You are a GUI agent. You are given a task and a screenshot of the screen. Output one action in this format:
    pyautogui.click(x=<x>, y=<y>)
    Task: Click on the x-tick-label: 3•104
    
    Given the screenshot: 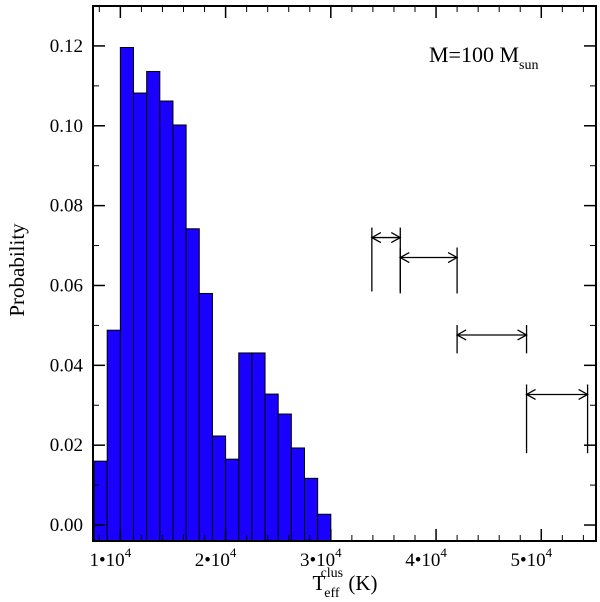 What is the action you would take?
    pyautogui.click(x=321, y=558)
    